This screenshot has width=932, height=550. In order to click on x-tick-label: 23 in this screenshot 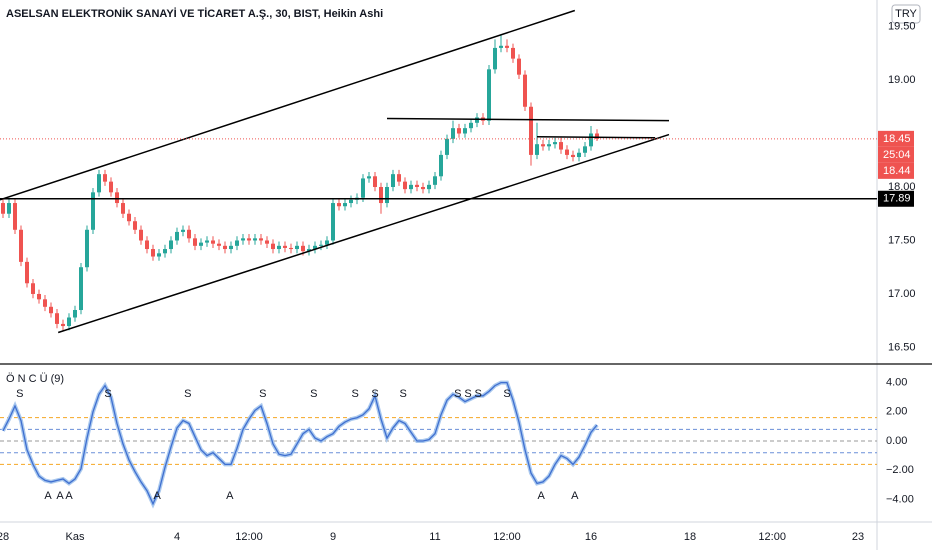, I will do `click(858, 537)`.